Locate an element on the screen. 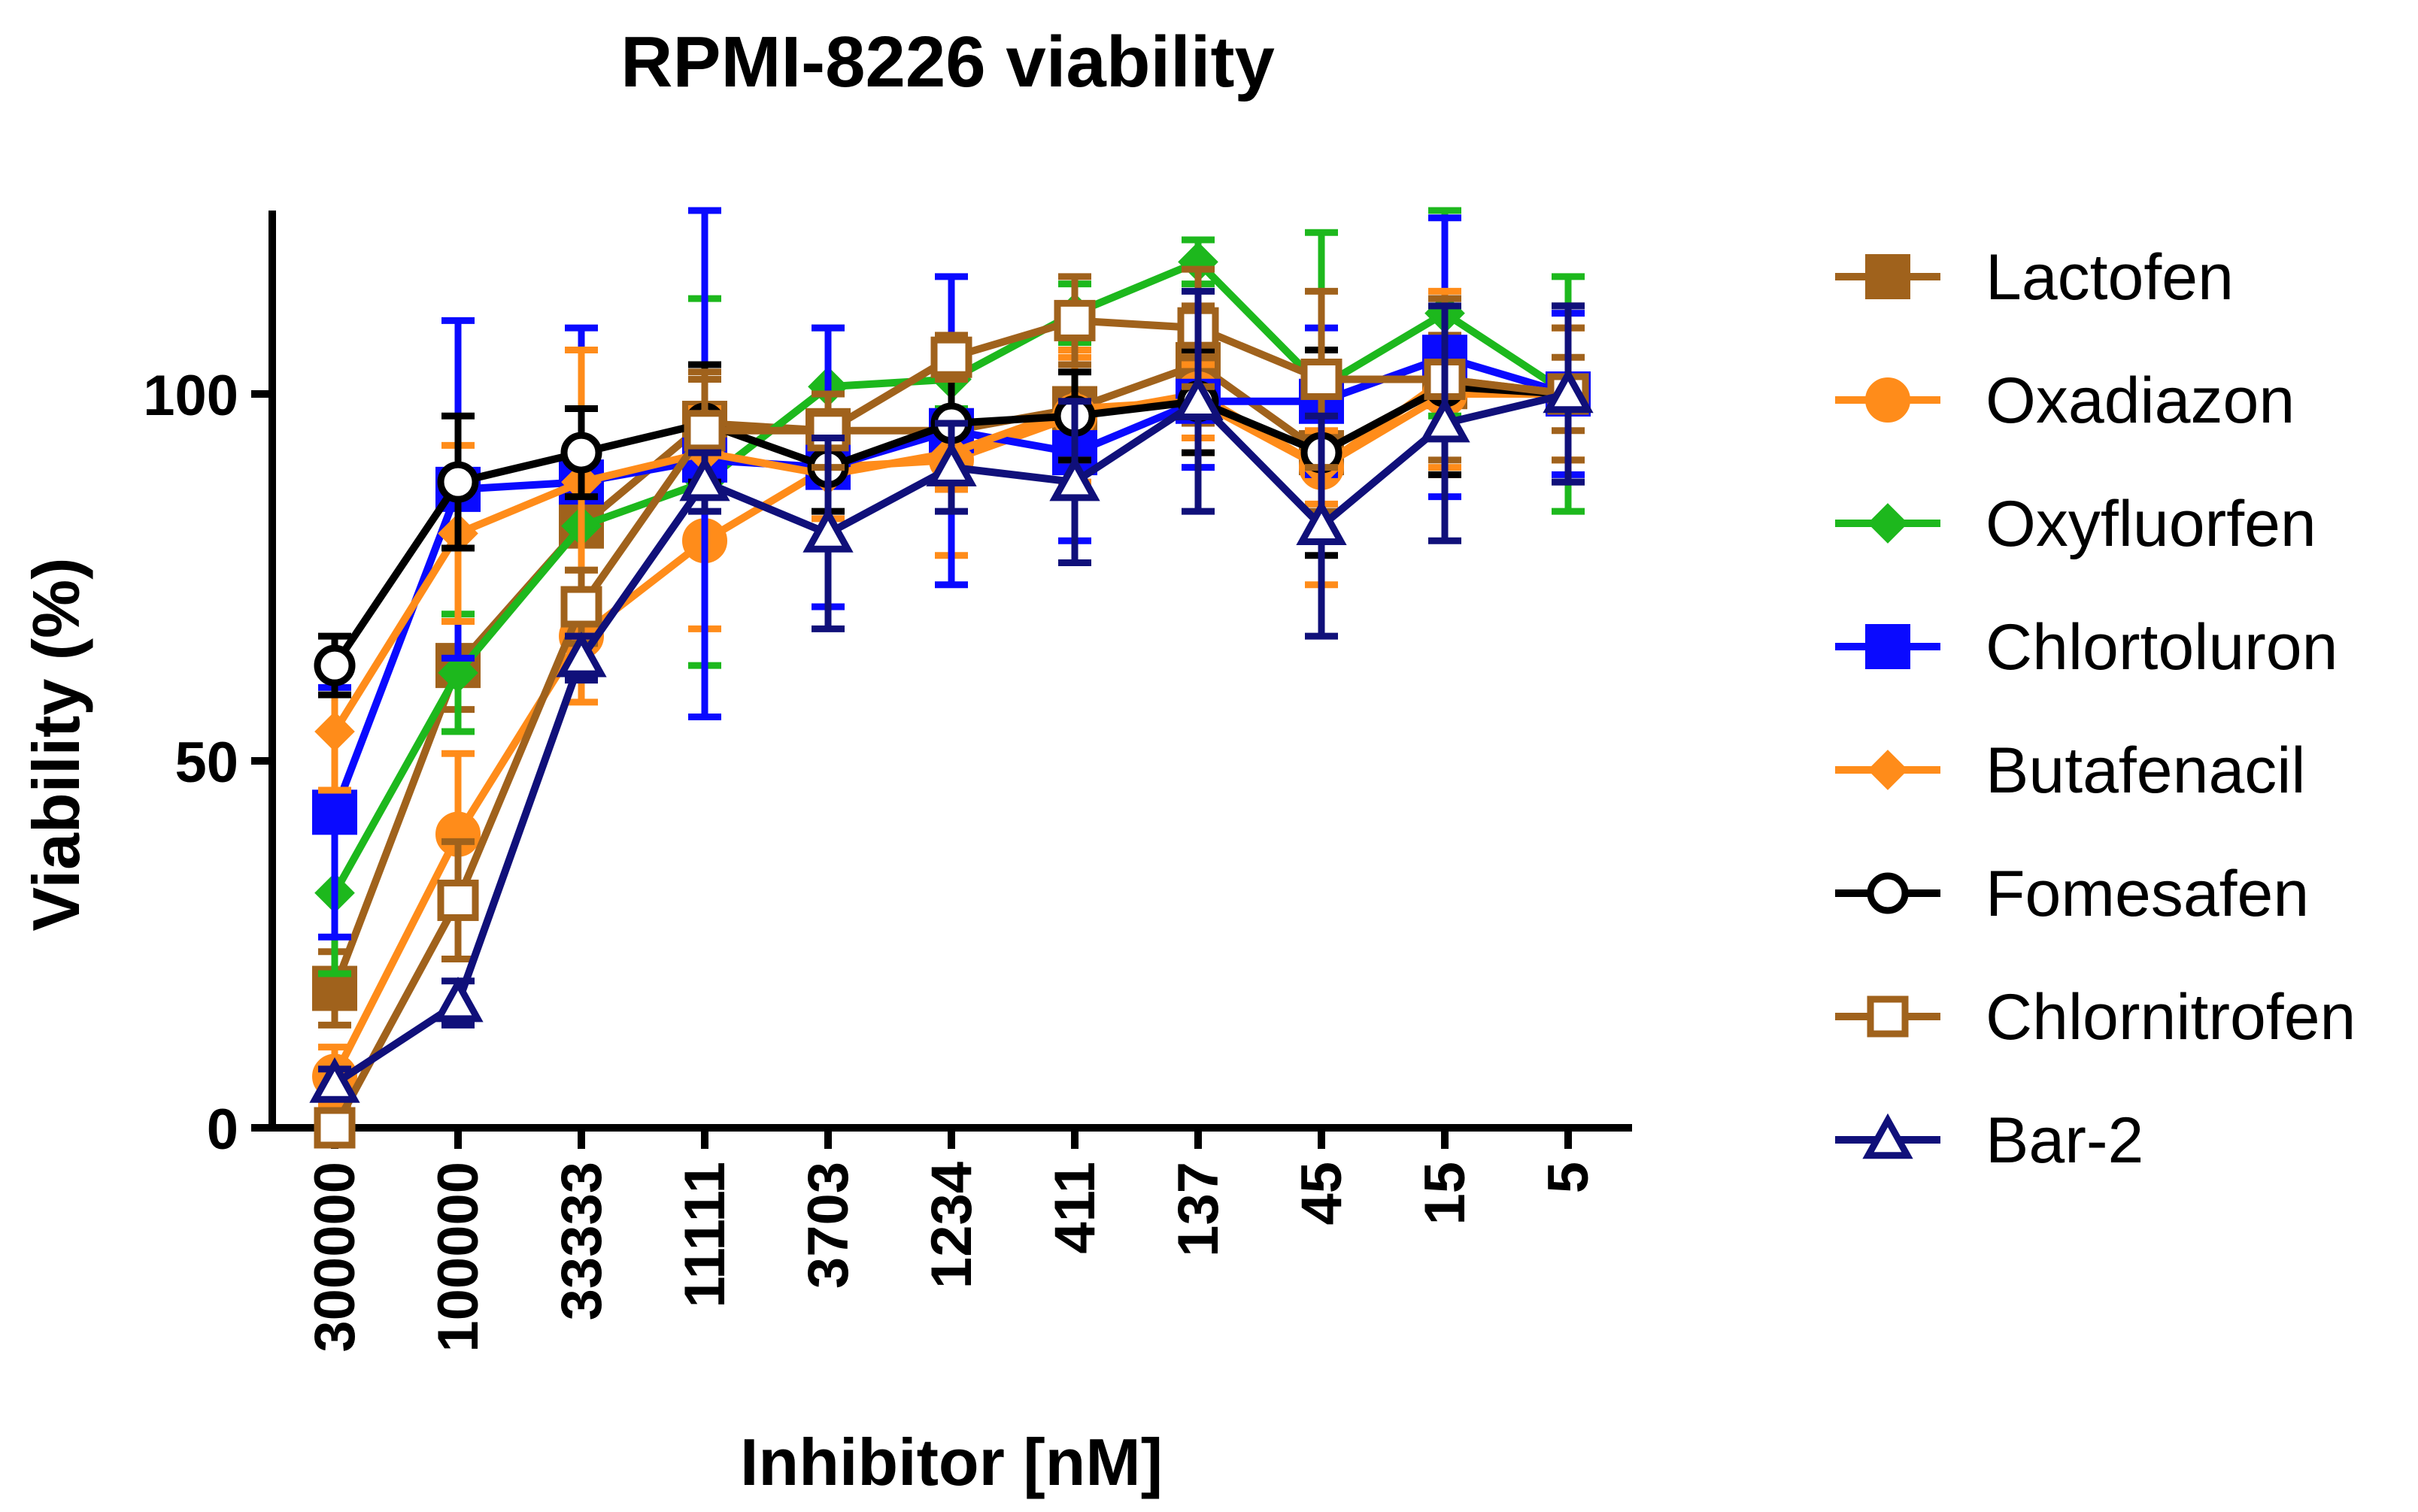  x-tick-label: 33333 is located at coordinates (582, 1241).